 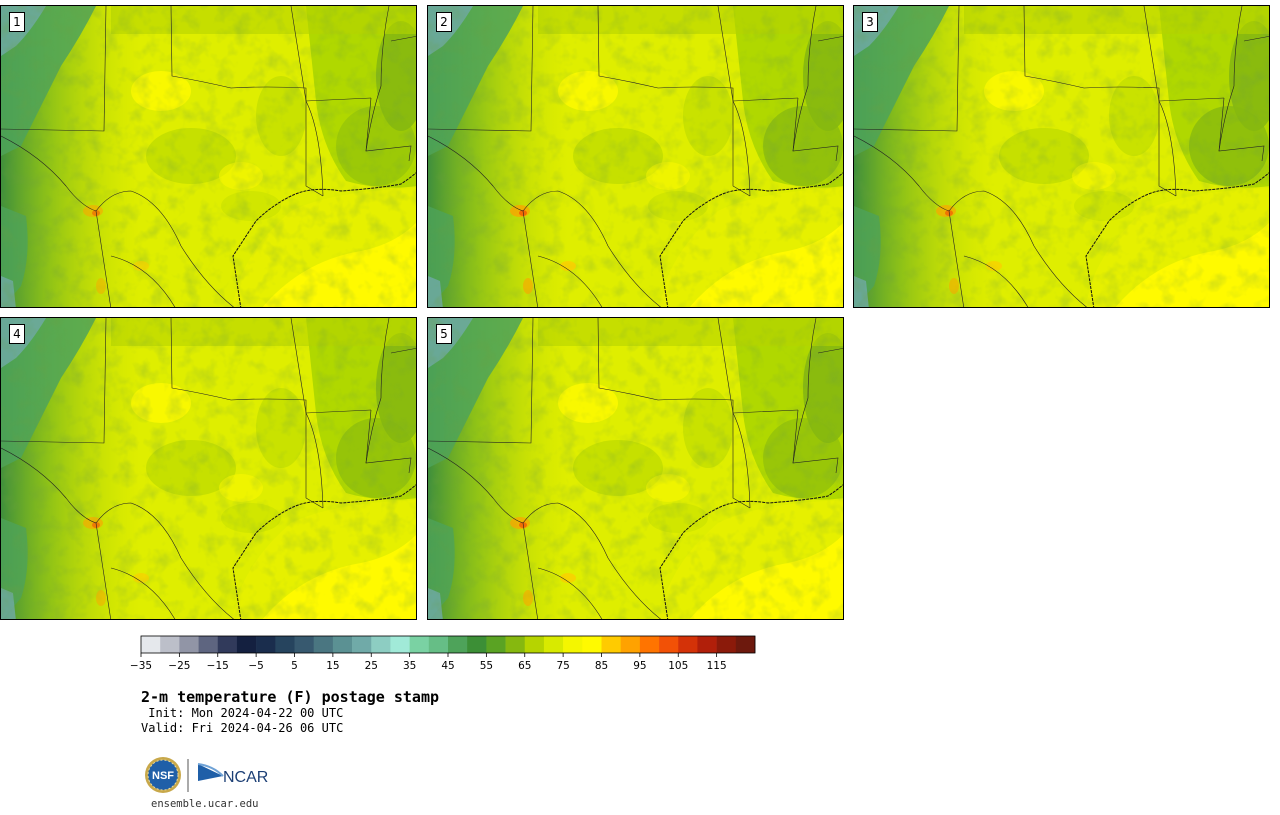 I want to click on member-label-2: 2, so click(x=444, y=22).